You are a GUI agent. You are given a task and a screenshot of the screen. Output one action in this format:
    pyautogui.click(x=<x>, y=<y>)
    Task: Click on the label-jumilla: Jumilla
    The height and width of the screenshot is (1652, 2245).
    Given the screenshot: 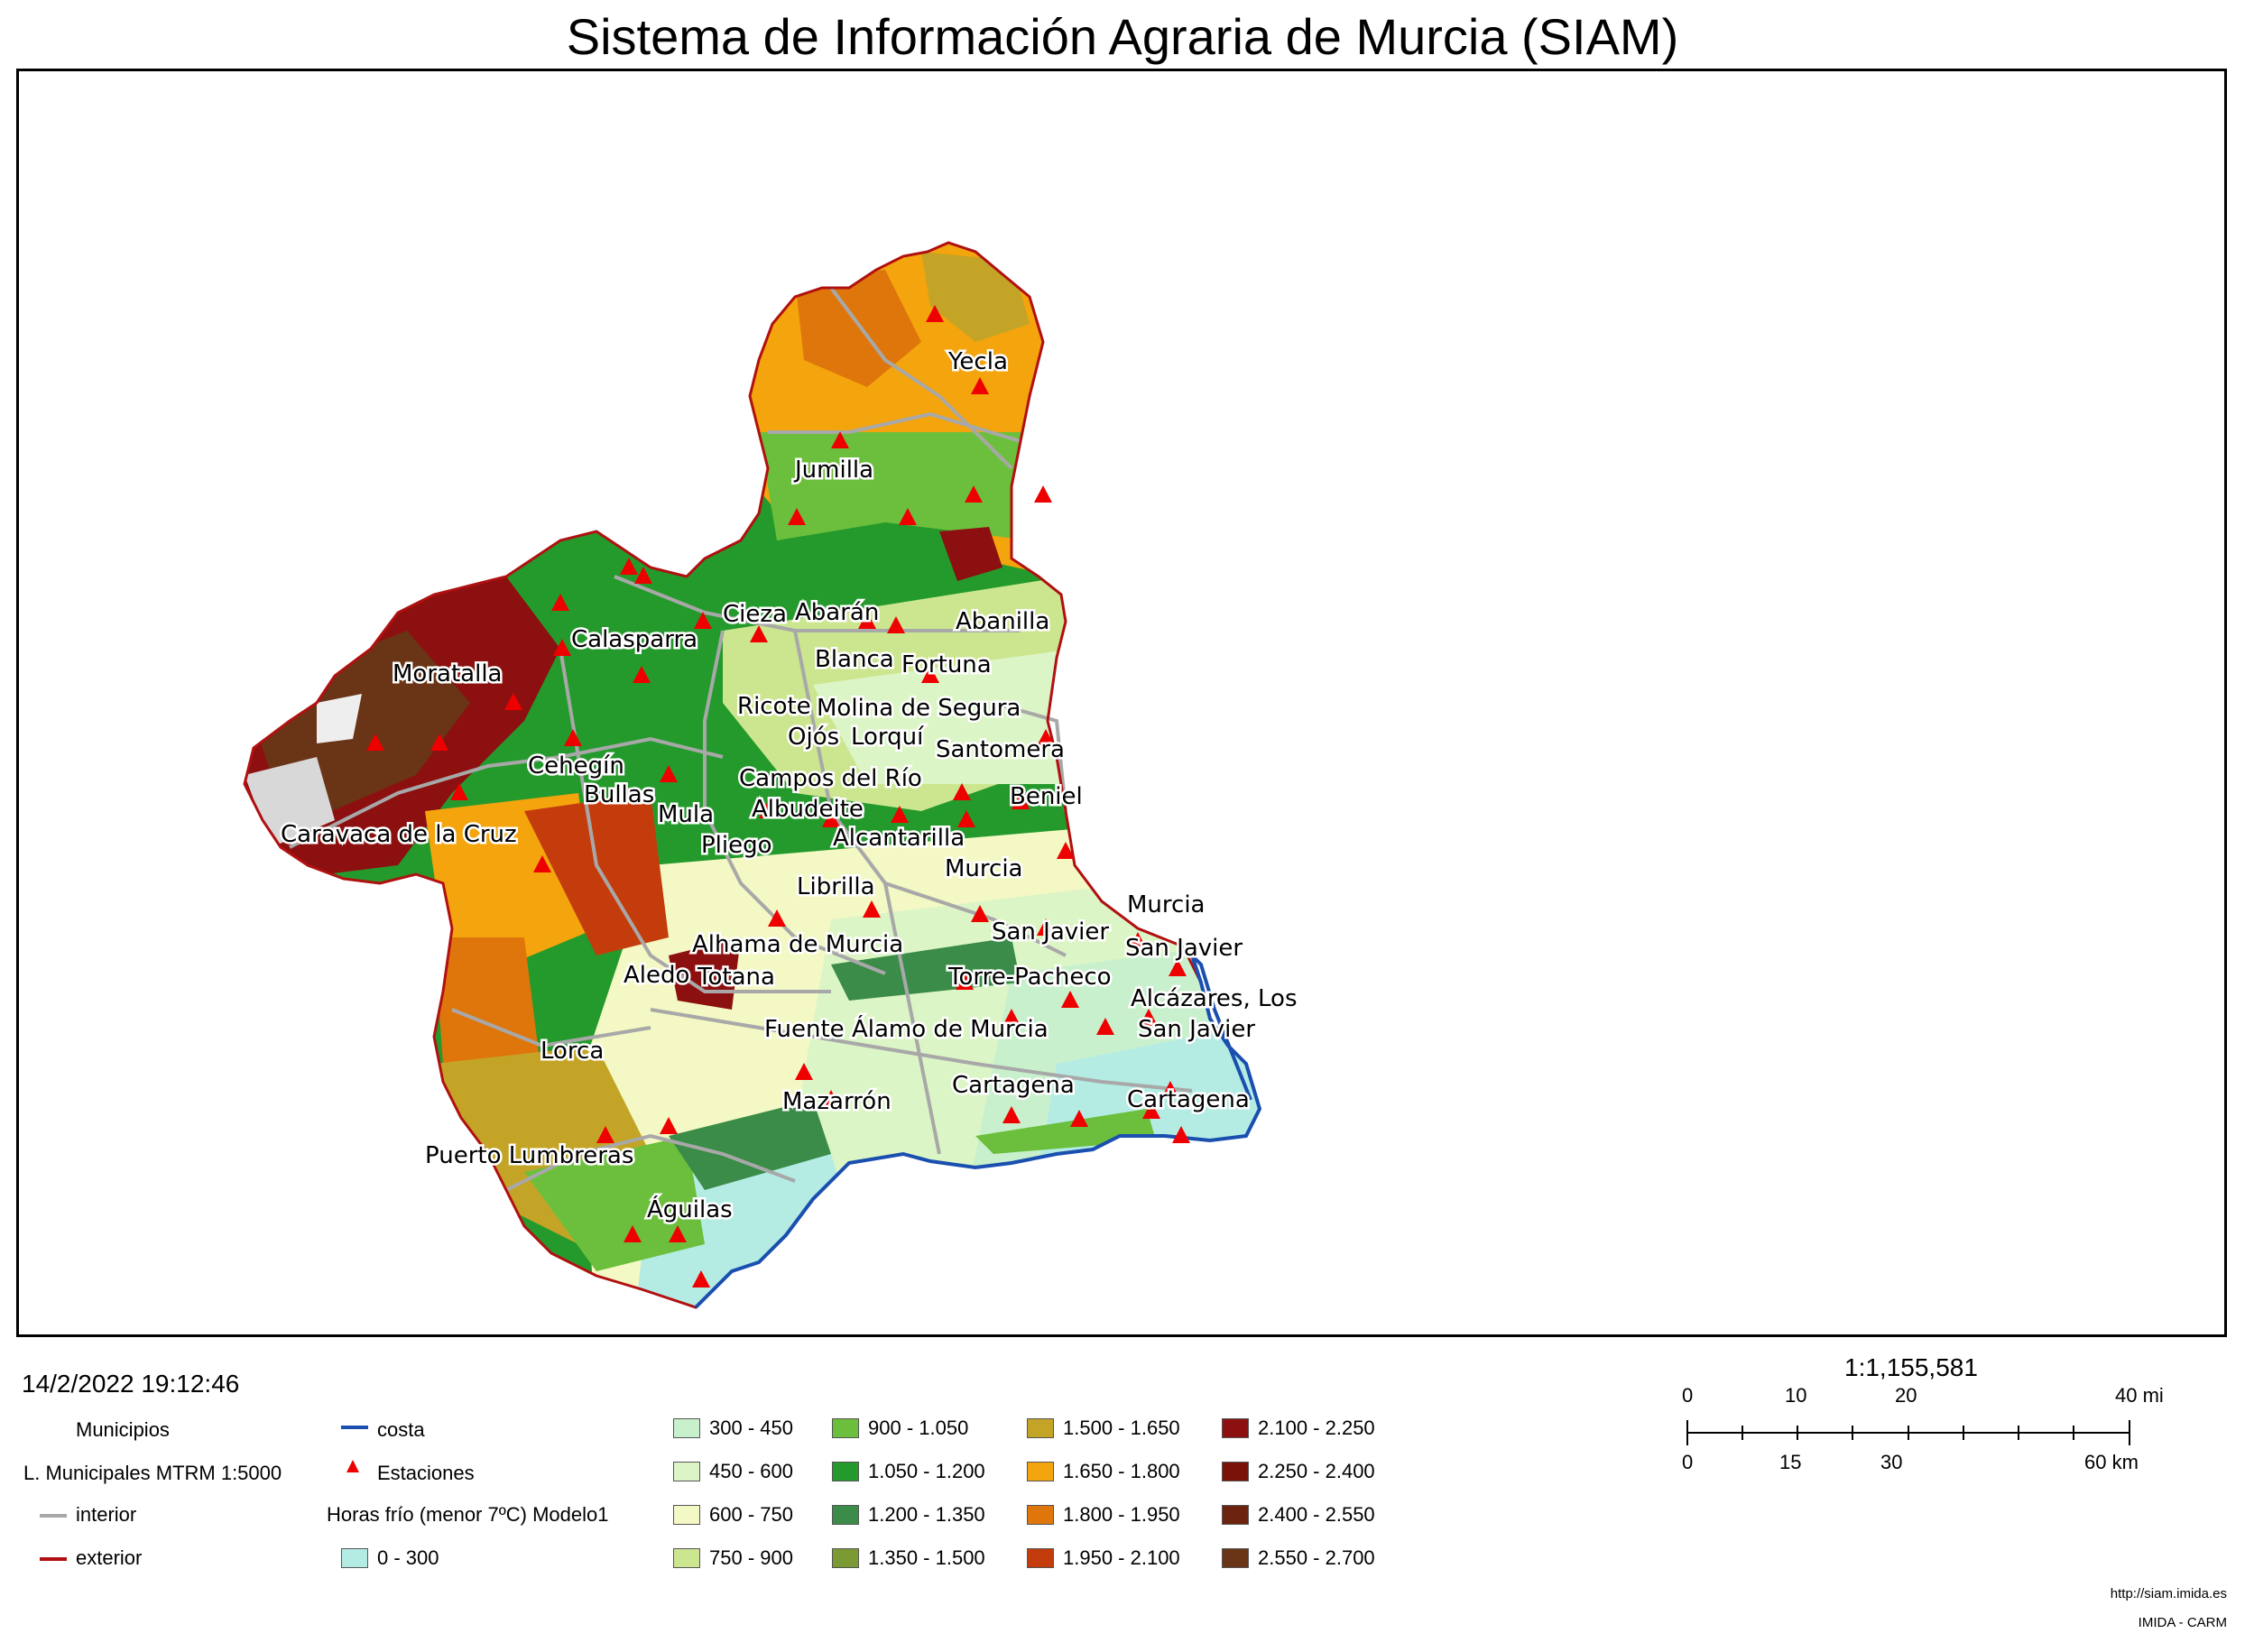 What is the action you would take?
    pyautogui.click(x=833, y=470)
    